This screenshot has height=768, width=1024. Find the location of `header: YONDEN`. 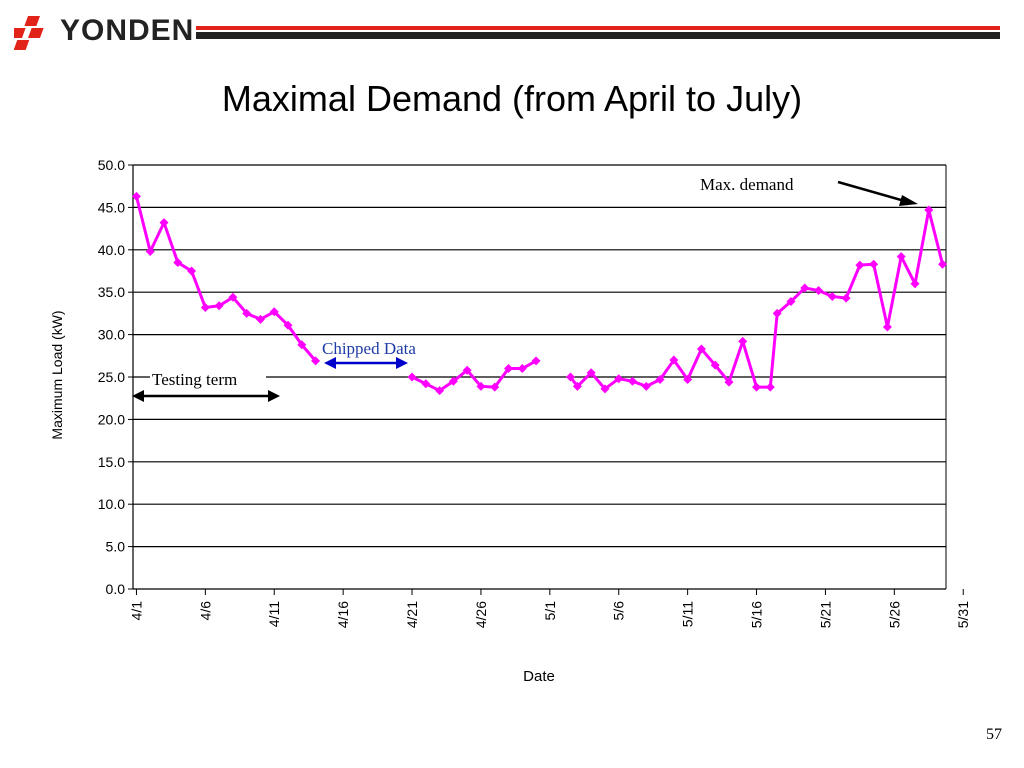

header: YONDEN is located at coordinates (512, 30).